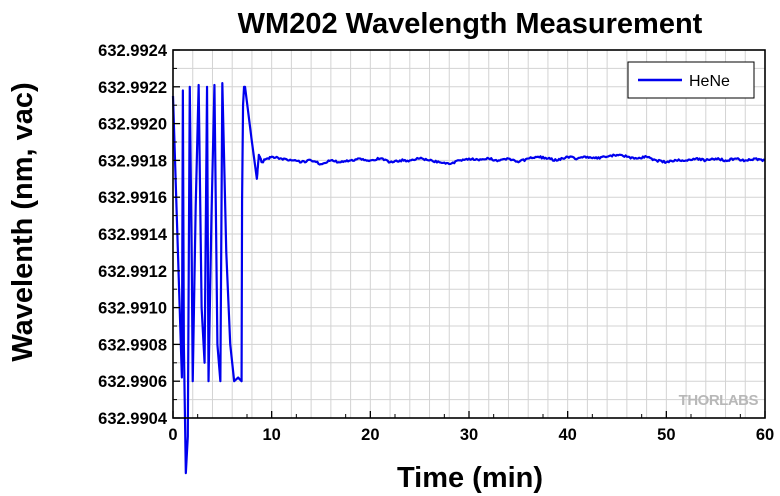 Image resolution: width=780 pixels, height=496 pixels. What do you see at coordinates (132, 161) in the screenshot?
I see `y-tick-label: 632.9918` at bounding box center [132, 161].